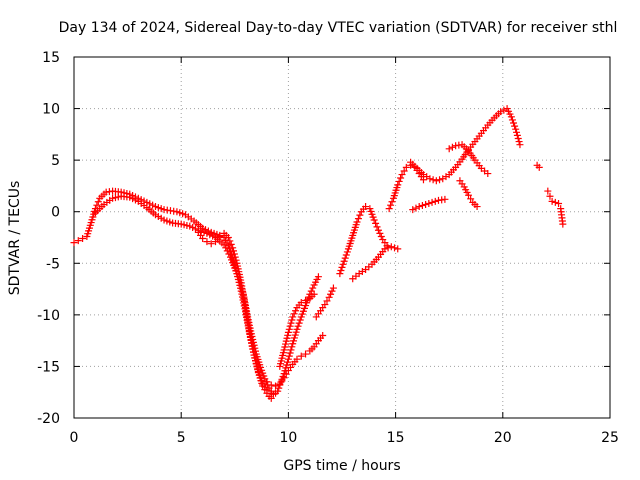  Describe the element at coordinates (55, 213) in the screenshot. I see `y-tick-label: 0` at that location.